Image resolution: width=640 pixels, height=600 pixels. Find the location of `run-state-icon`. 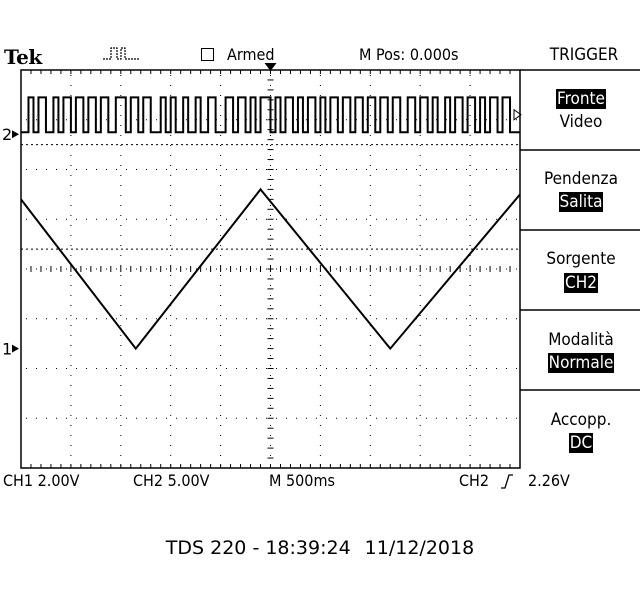

run-state-icon is located at coordinates (121, 56).